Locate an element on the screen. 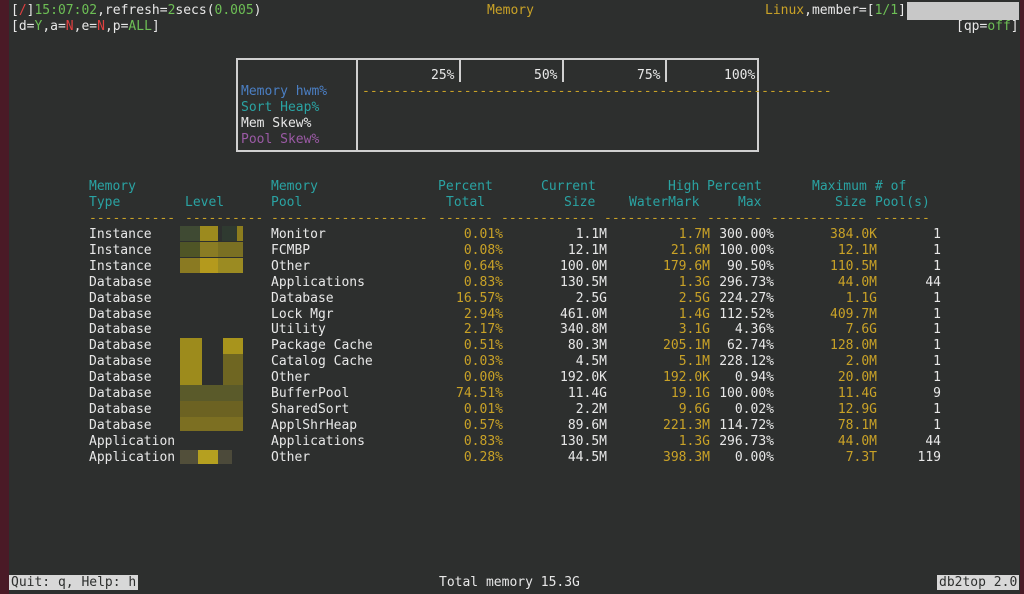 The height and width of the screenshot is (594, 1024). cell-num-pools: 119 is located at coordinates (929, 457).